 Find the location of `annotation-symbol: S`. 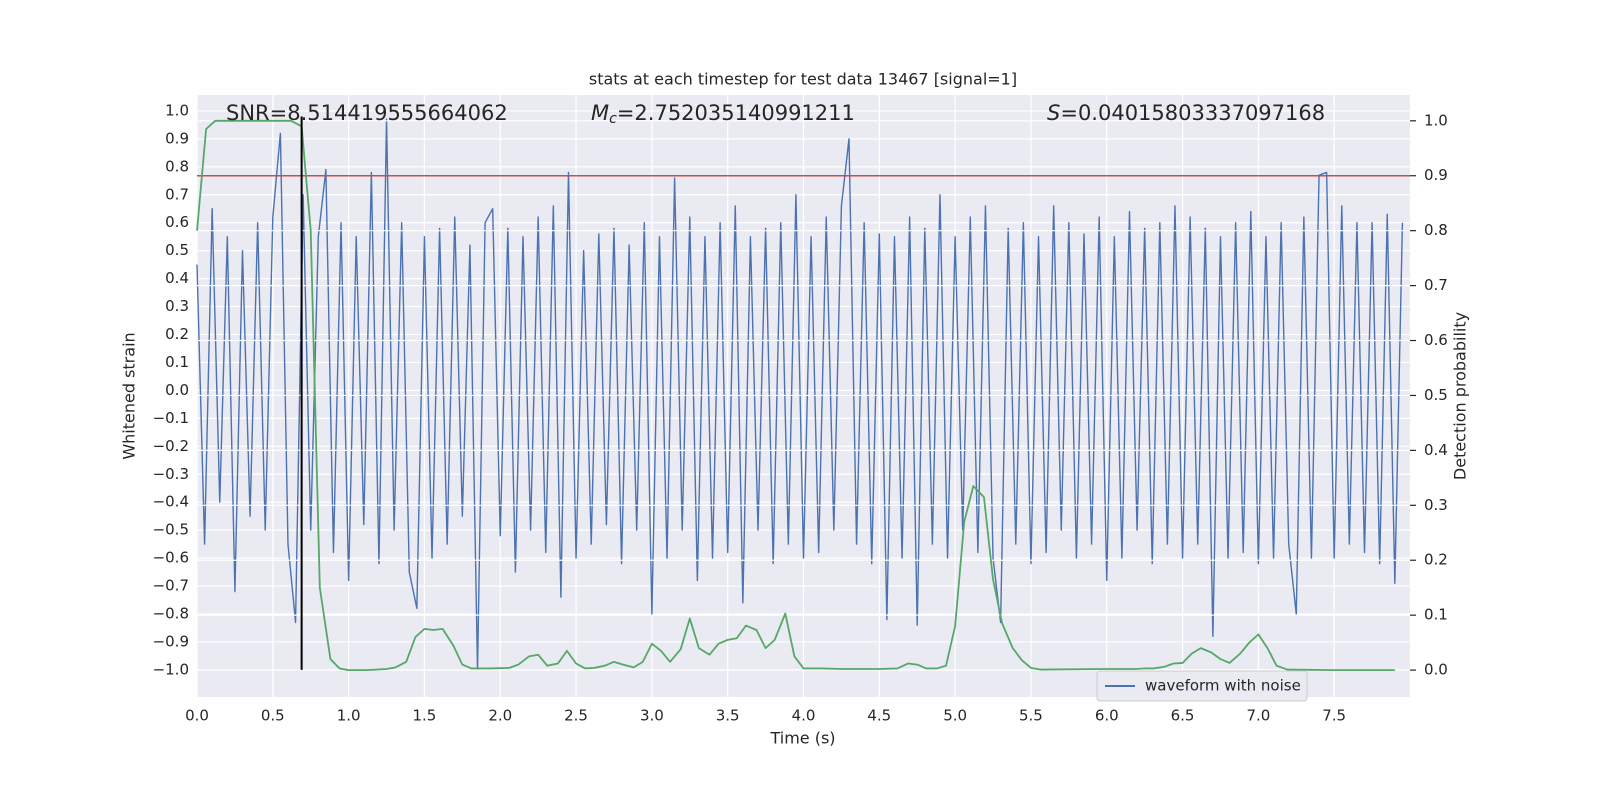

annotation-symbol: S is located at coordinates (1053, 113).